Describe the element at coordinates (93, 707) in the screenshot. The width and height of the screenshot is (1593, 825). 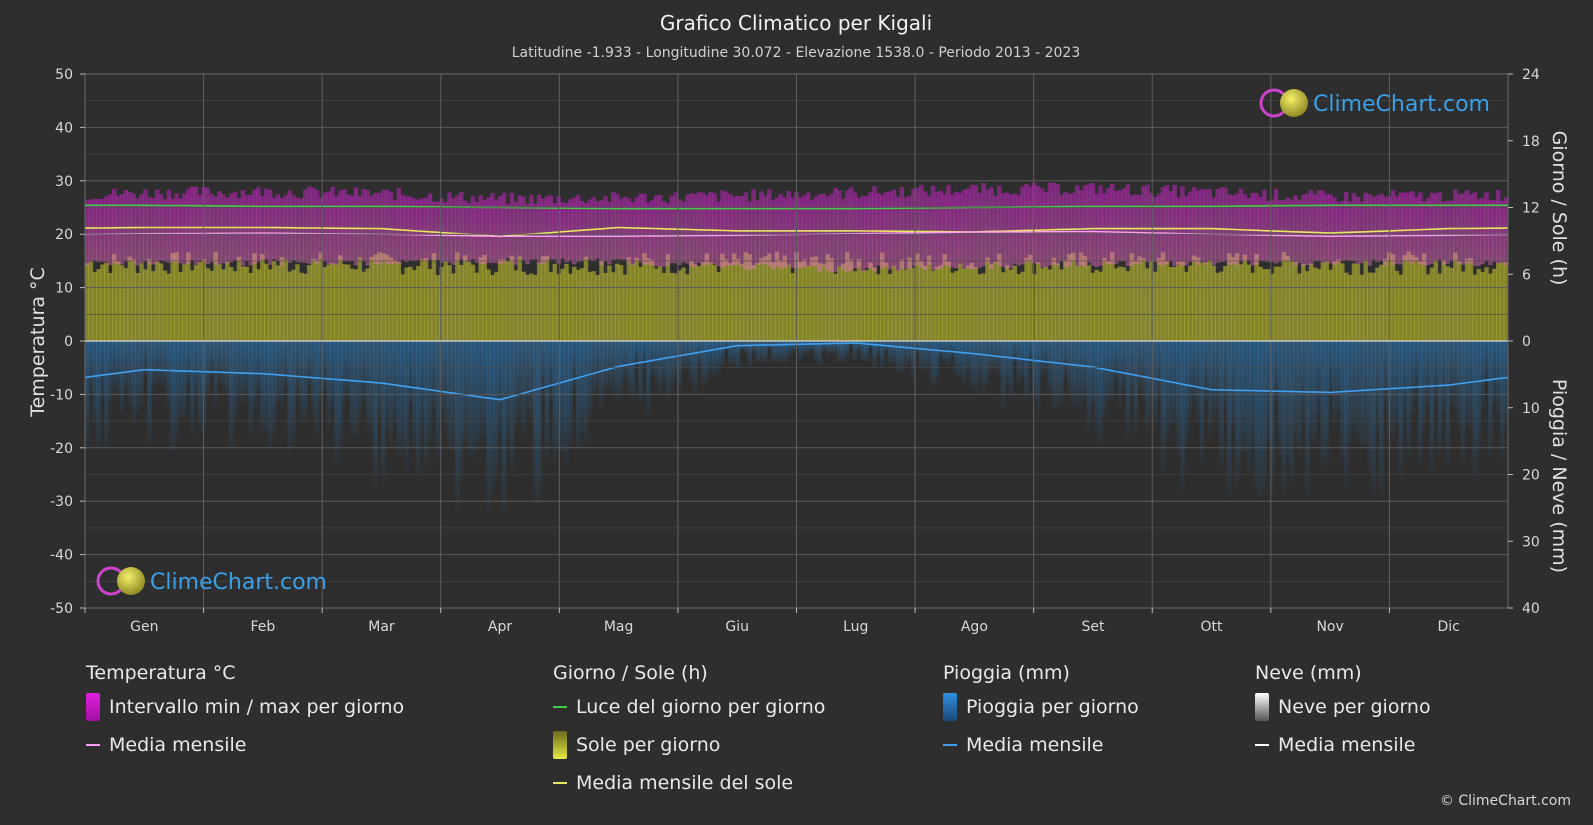
I see `temp-range-swatch` at that location.